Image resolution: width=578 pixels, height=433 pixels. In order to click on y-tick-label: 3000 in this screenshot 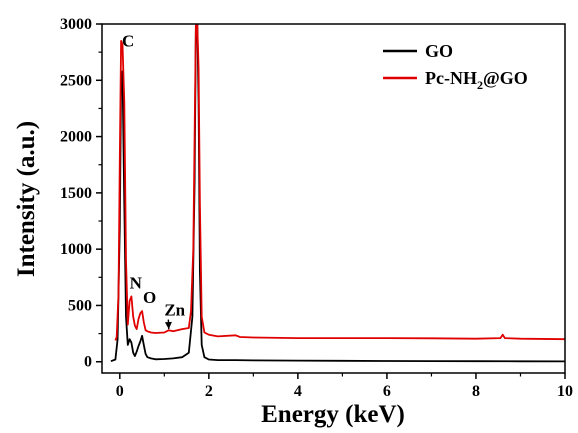, I will do `click(76, 24)`.